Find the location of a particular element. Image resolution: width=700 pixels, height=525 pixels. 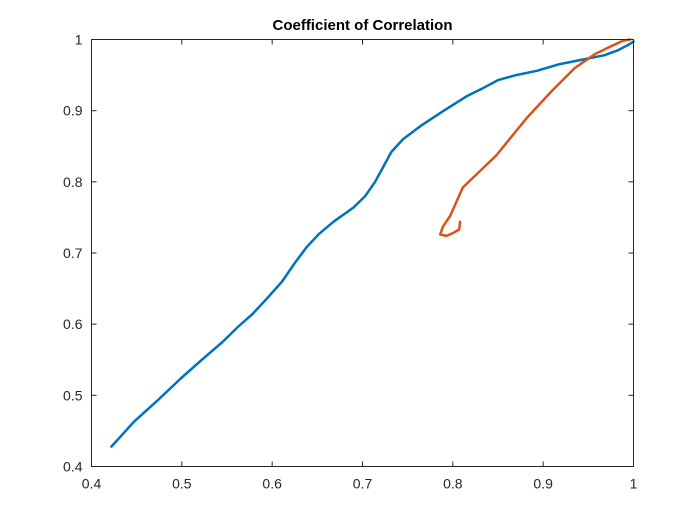

x-tick-label: 0.6 is located at coordinates (272, 484).